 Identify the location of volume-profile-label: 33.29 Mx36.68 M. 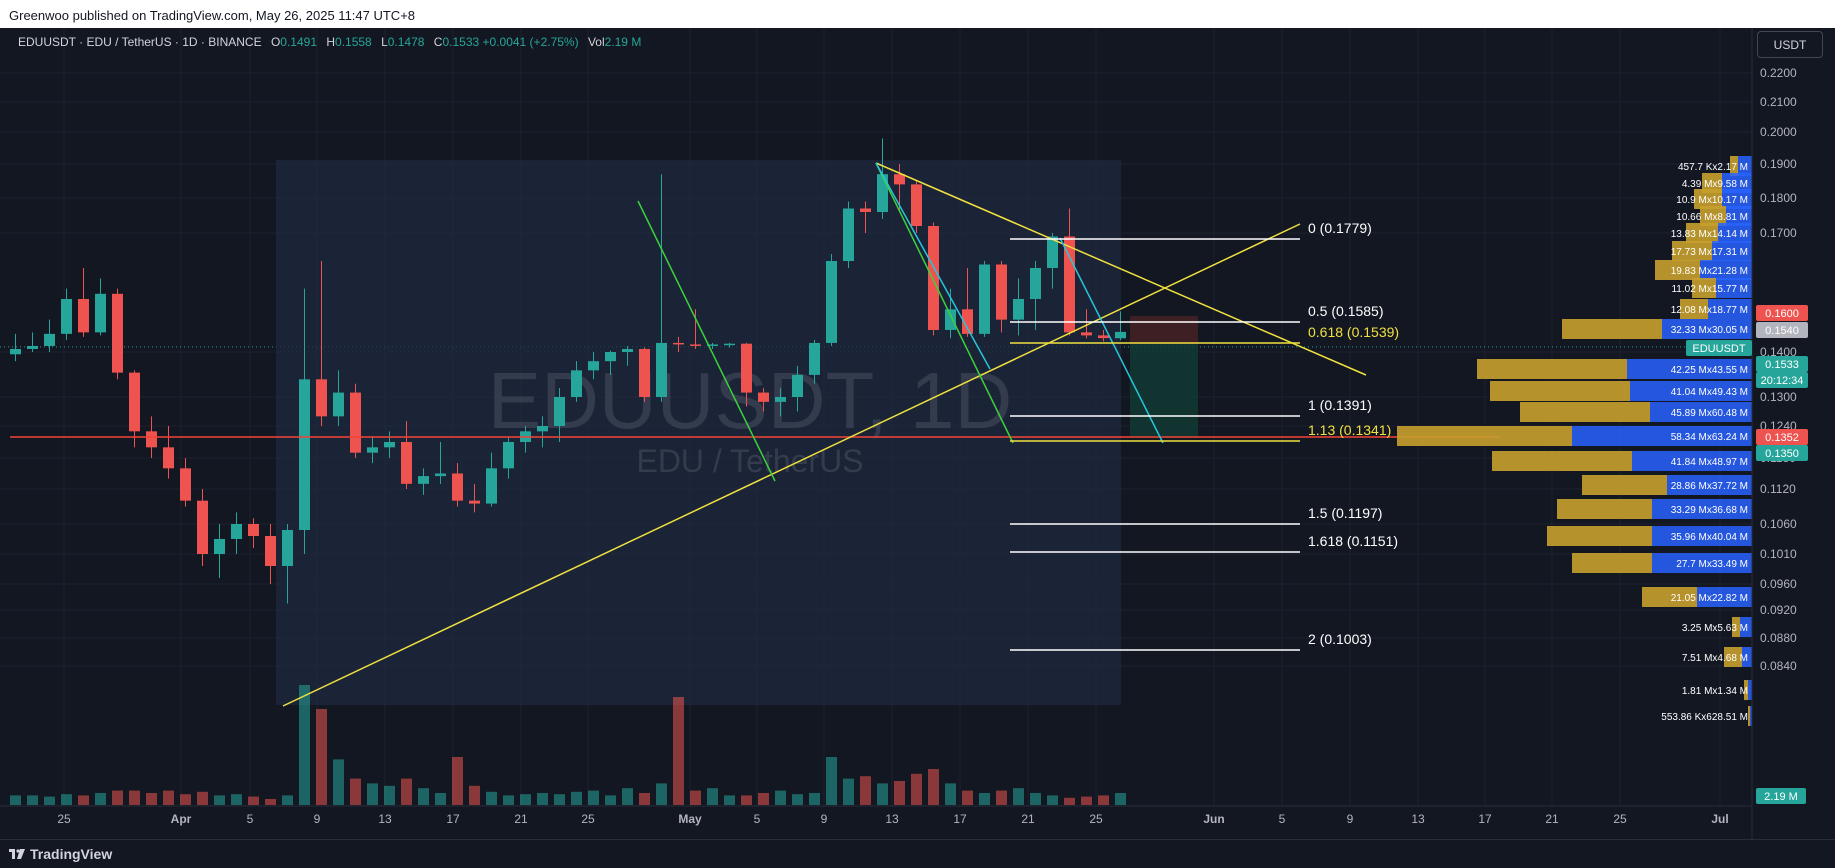
(1709, 510).